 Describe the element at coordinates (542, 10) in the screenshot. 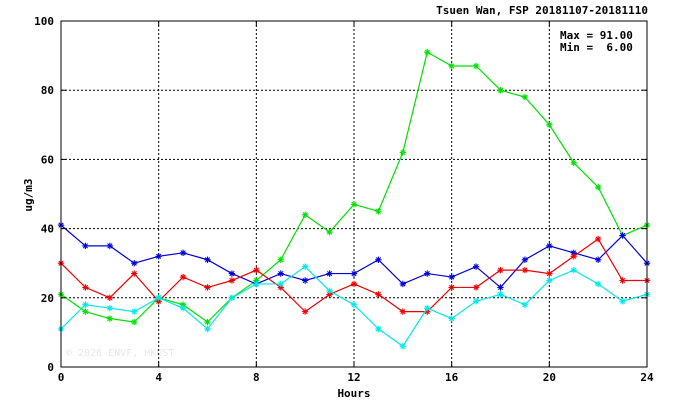

I see `chart-title: Tsuen Wan, FSP 20181107-20181110` at that location.